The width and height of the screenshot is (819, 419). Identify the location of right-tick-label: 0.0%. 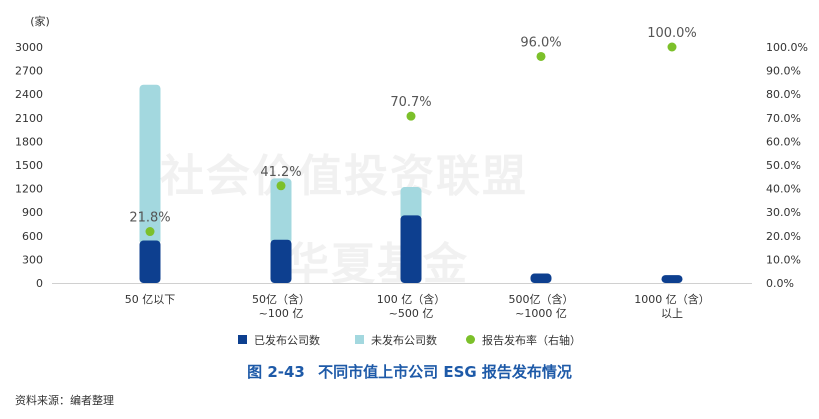
(780, 283).